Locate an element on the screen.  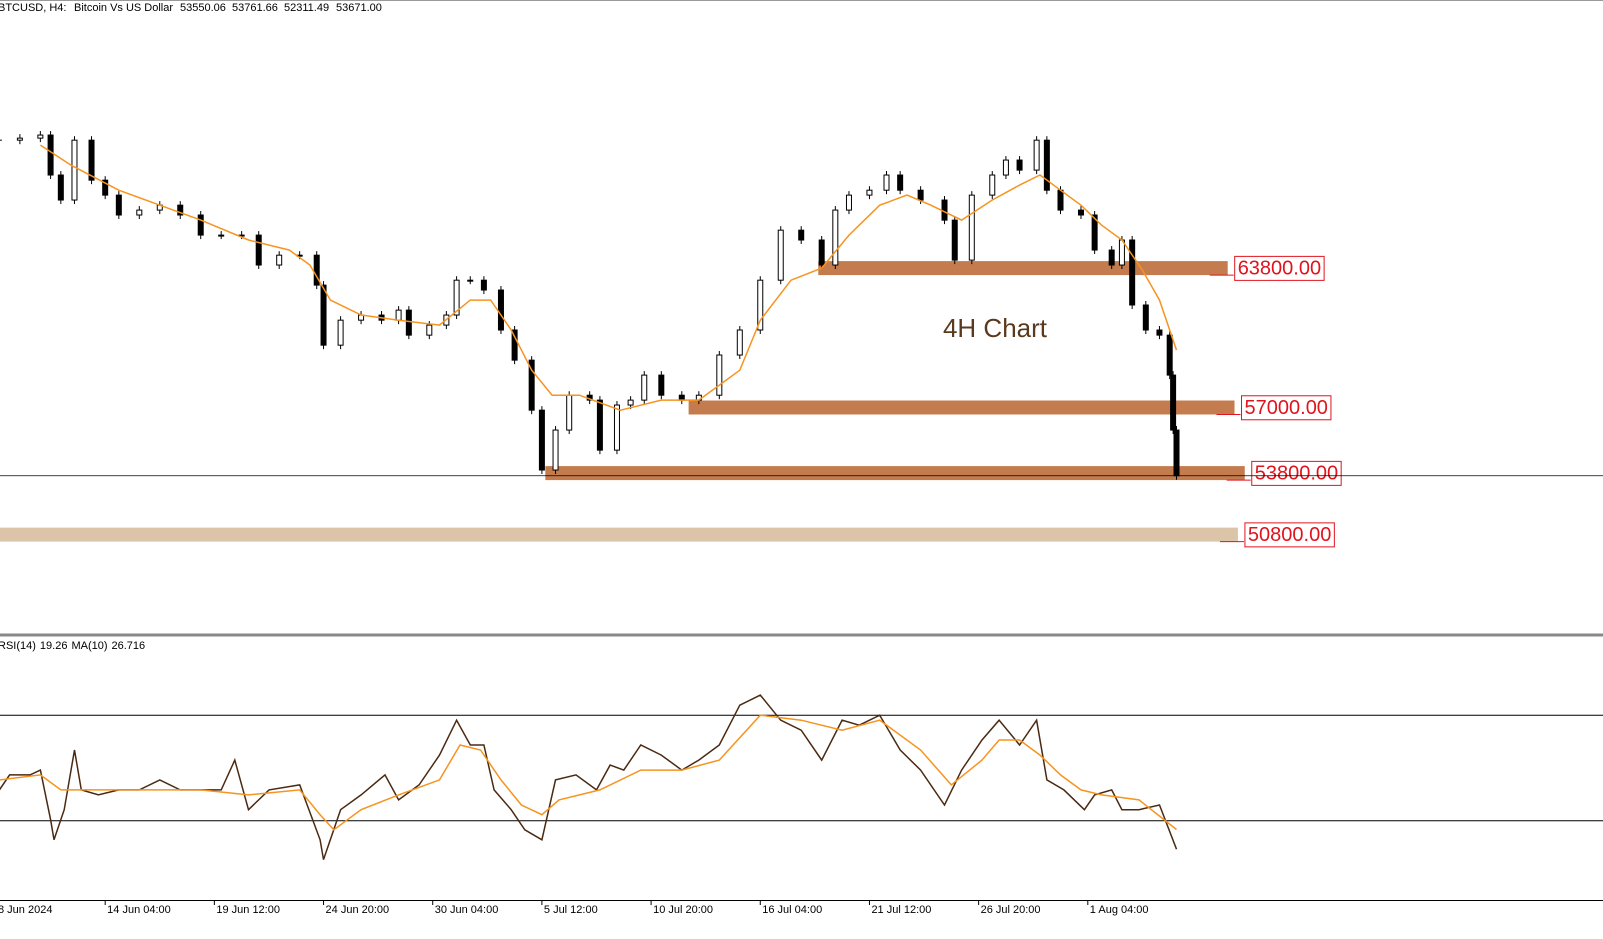
header-high: 53761.66 is located at coordinates (255, 8).